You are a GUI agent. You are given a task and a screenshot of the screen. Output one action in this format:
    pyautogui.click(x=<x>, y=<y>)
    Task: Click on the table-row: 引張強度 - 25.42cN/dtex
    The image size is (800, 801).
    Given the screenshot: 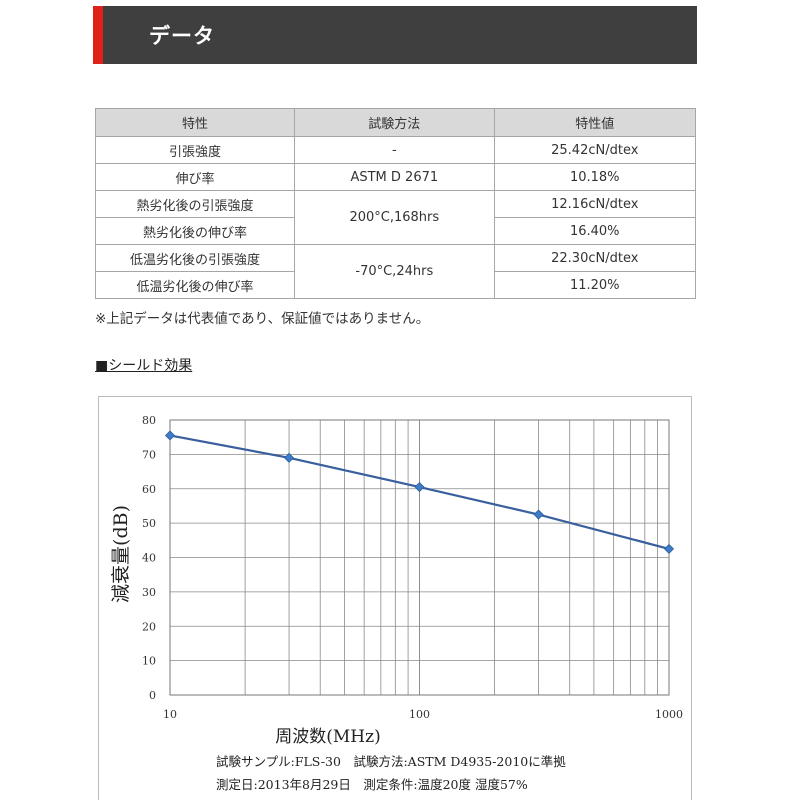 What is the action you would take?
    pyautogui.click(x=395, y=150)
    